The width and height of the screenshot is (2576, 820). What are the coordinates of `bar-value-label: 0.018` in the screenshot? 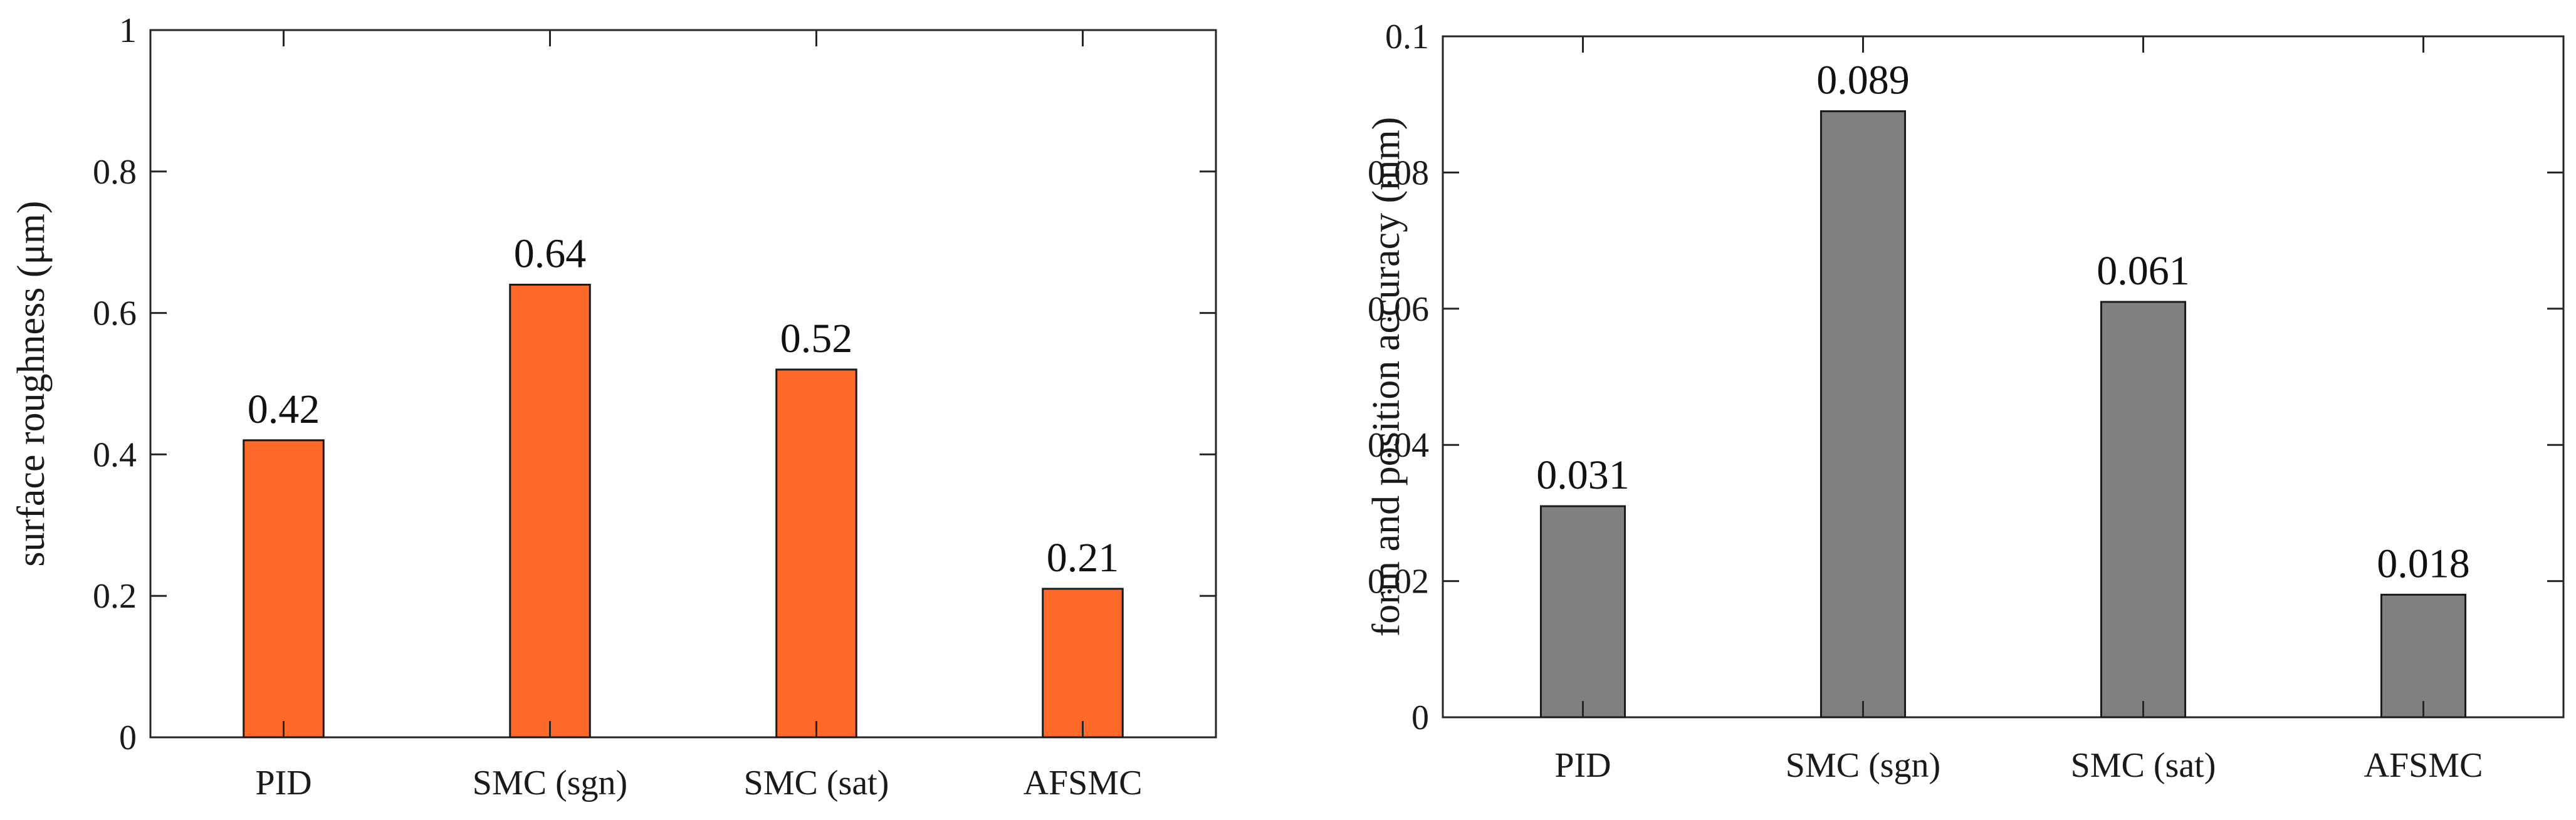 It's located at (2423, 564).